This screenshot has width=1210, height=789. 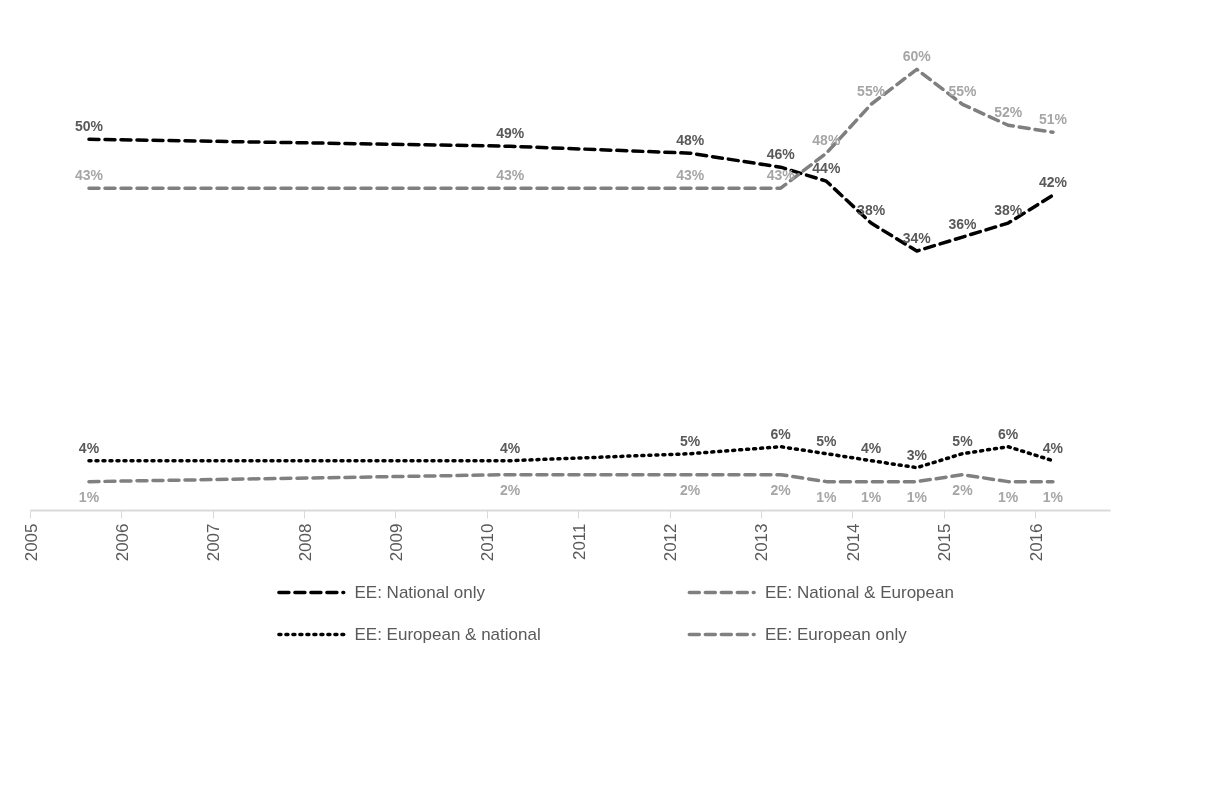 I want to click on data-label: 36%, so click(x=963, y=224).